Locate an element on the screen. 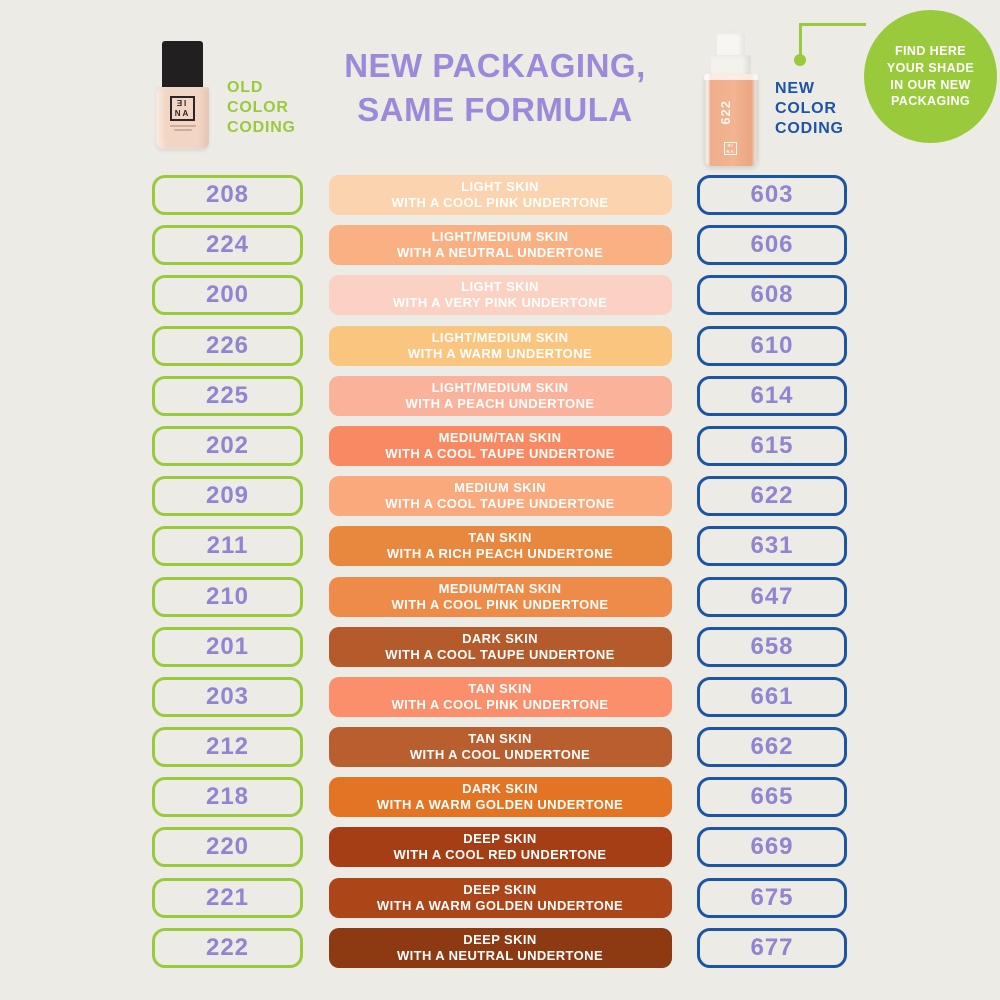  undertone-text: WITH A PEACH UNDERTONE is located at coordinates (500, 403).